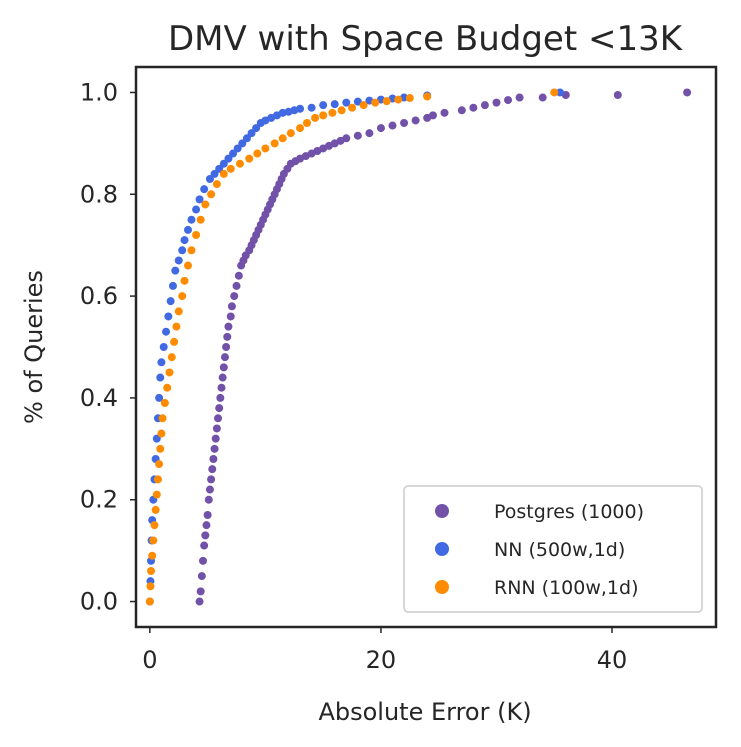  I want to click on y-tick-label: 1.0, so click(99, 92).